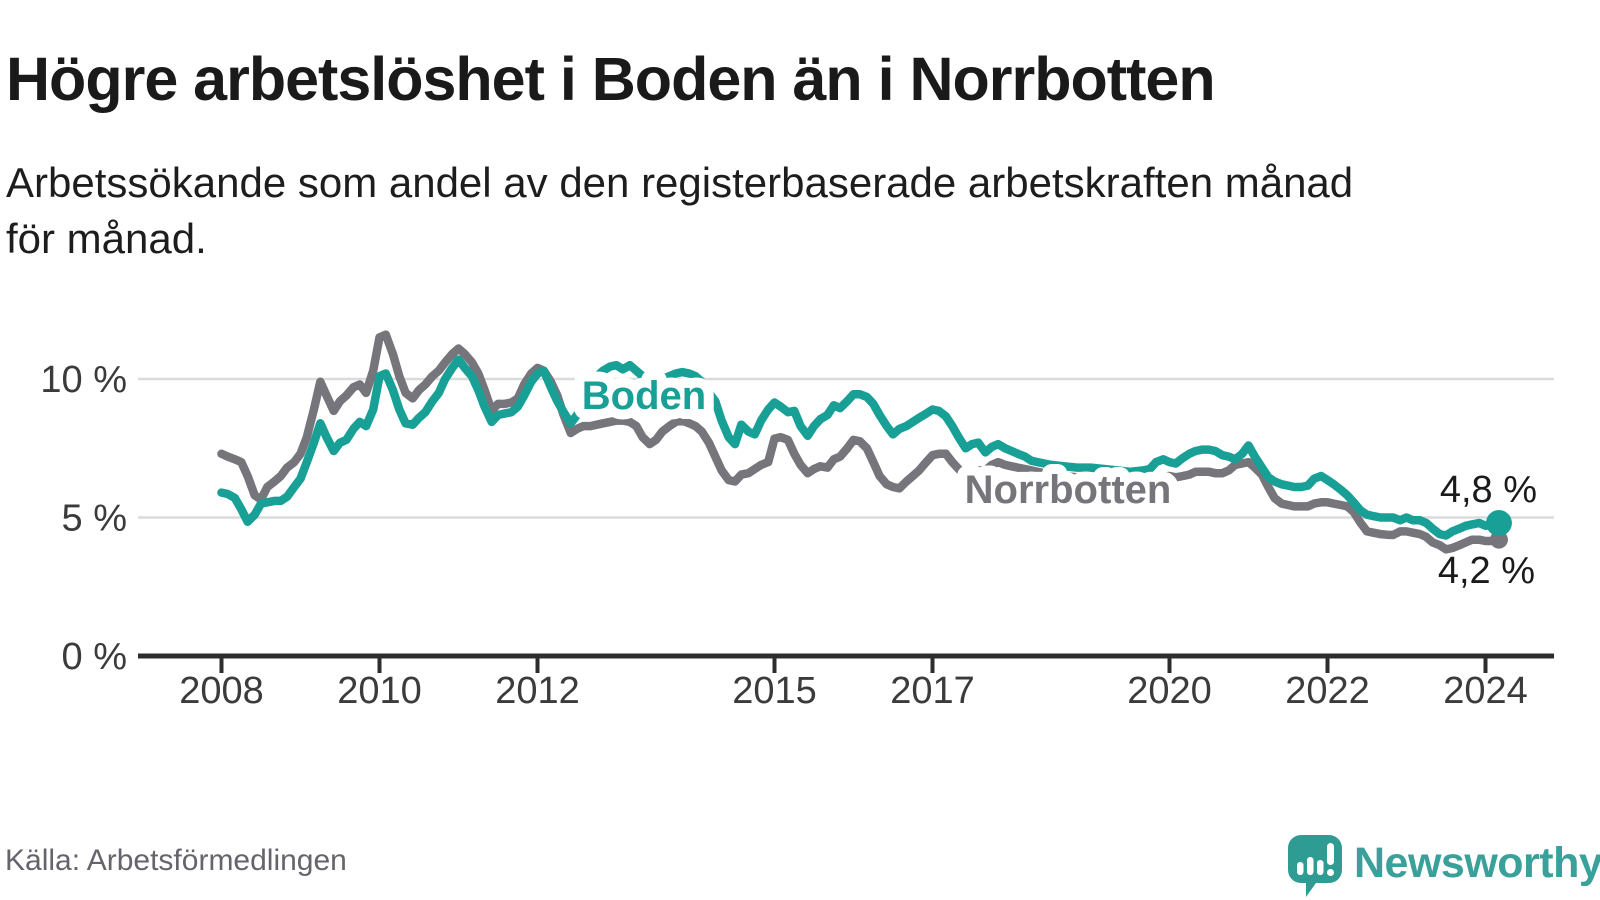 The image size is (1600, 900). What do you see at coordinates (644, 396) in the screenshot?
I see `series-label-boden: Boden` at bounding box center [644, 396].